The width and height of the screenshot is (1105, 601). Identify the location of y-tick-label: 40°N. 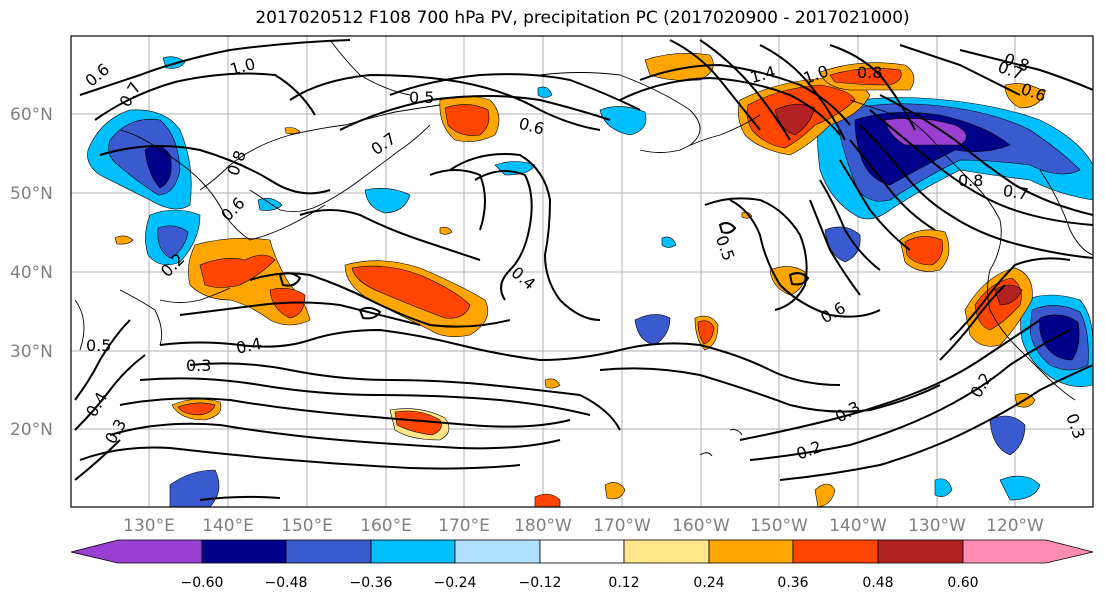
(31, 273).